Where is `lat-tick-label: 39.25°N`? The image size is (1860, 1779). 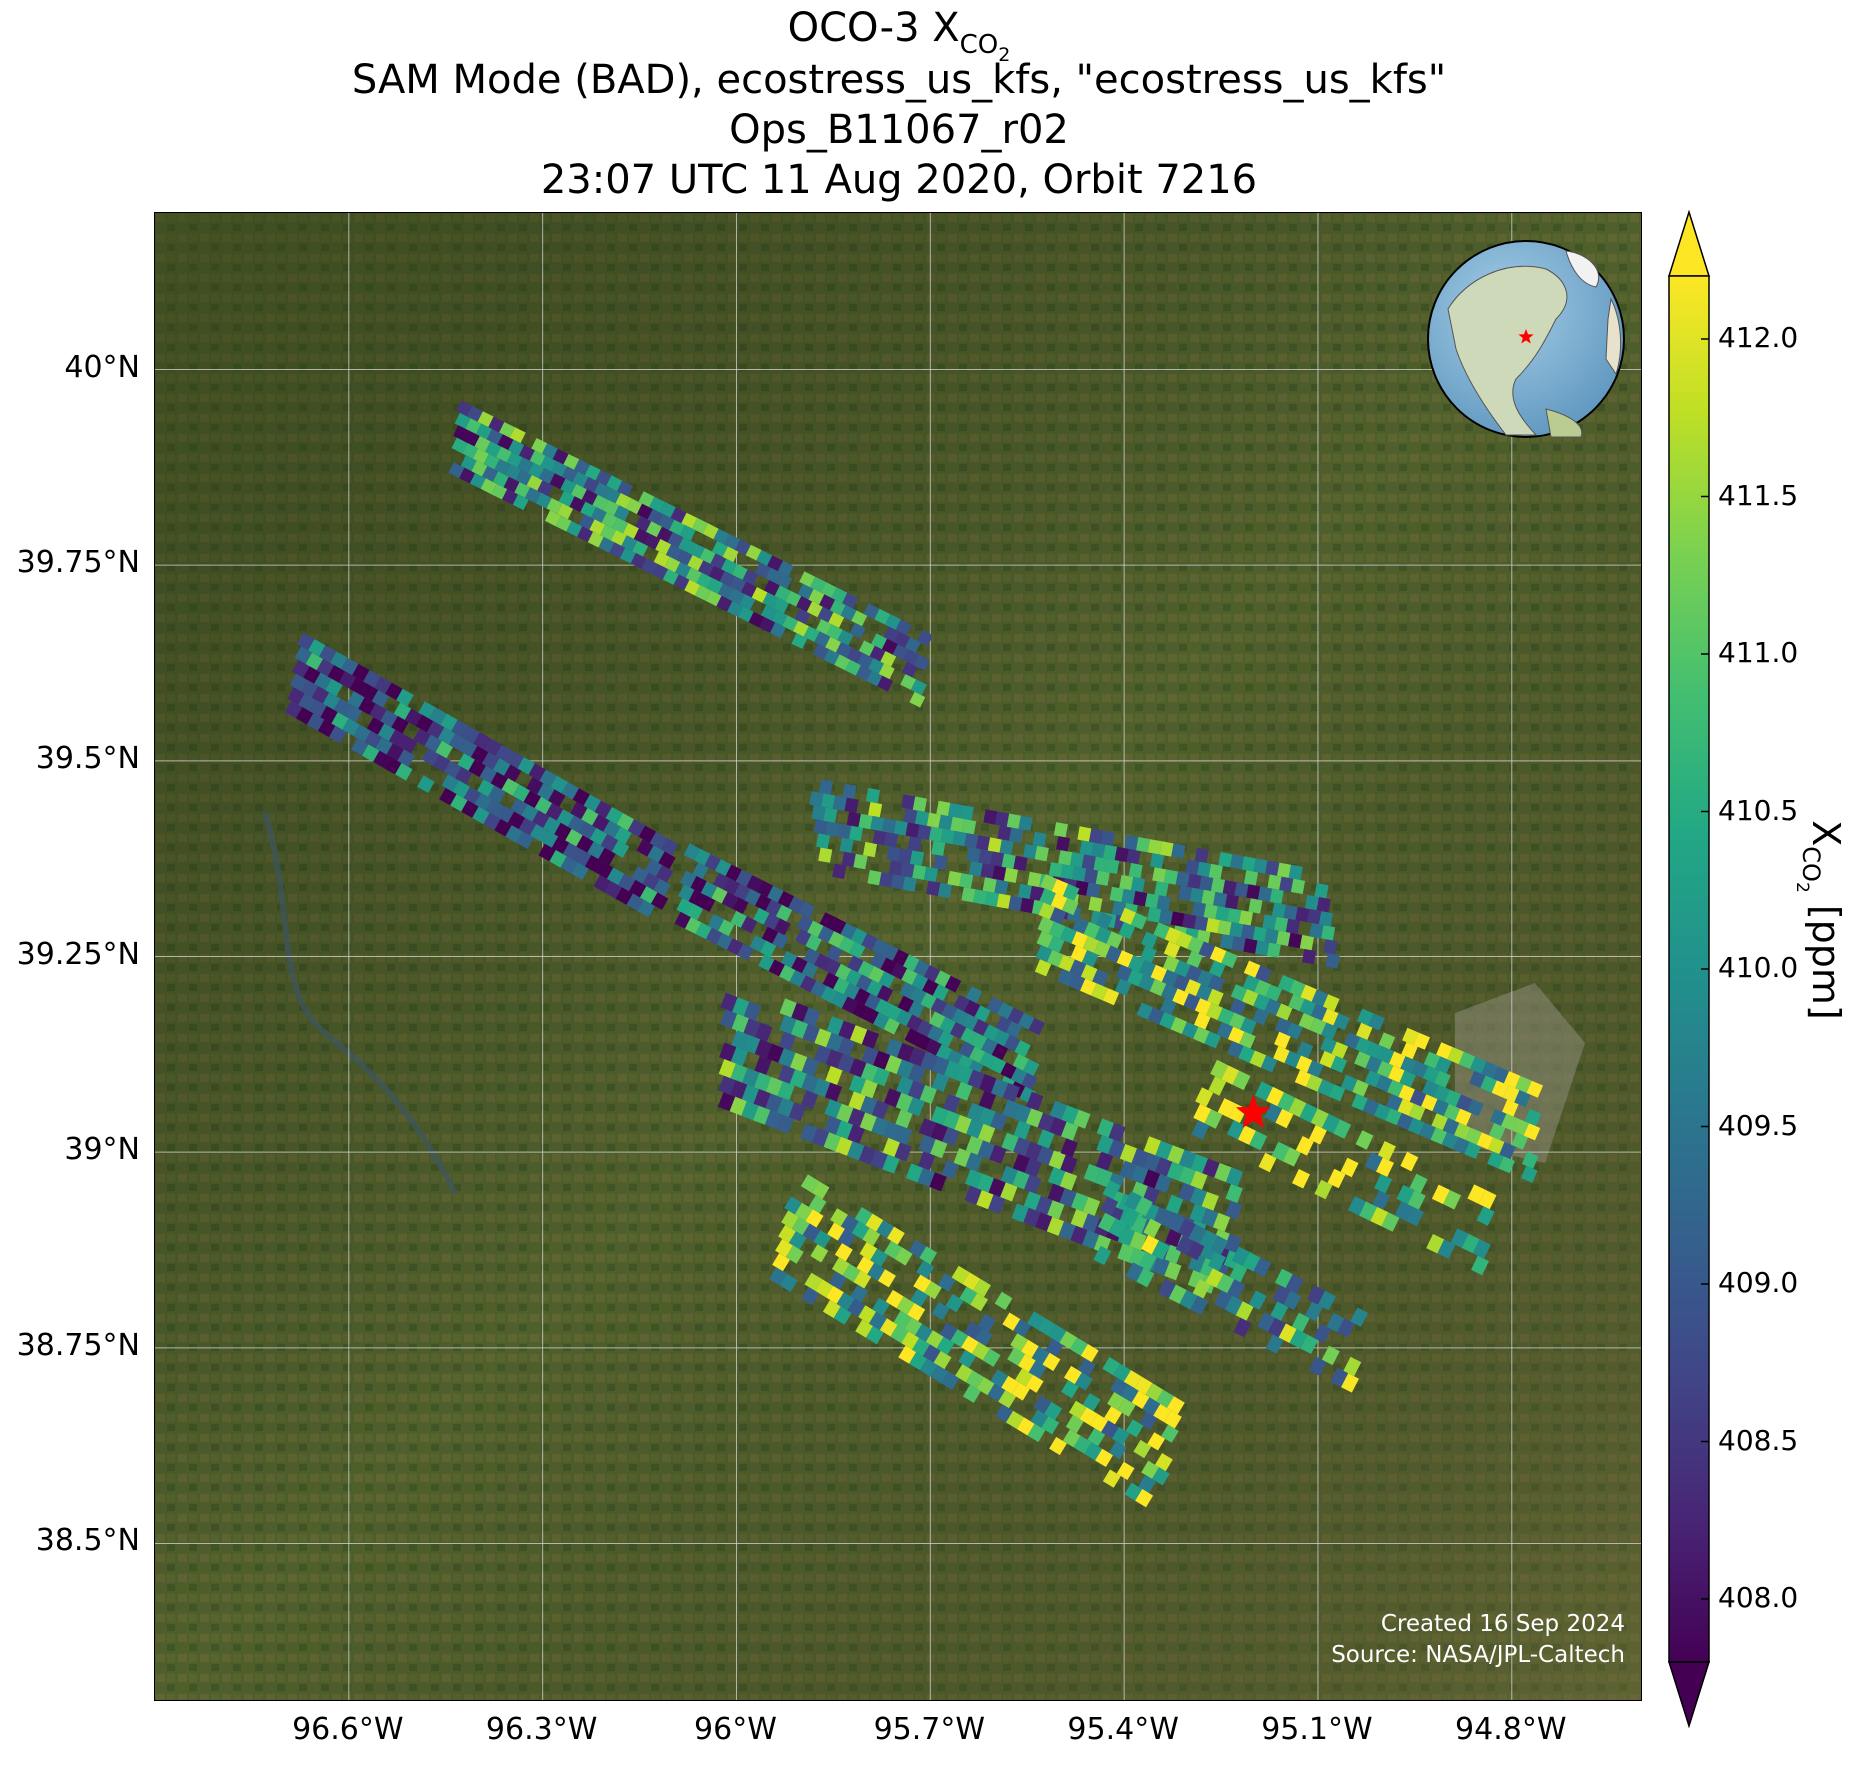
lat-tick-label: 39.25°N is located at coordinates (78, 954).